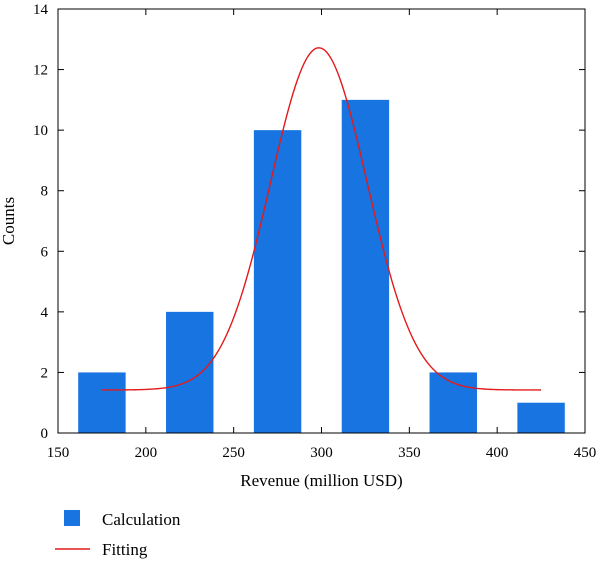 This screenshot has height=561, width=600. Describe the element at coordinates (125, 549) in the screenshot. I see `legend-label-fitting: Fitting` at that location.